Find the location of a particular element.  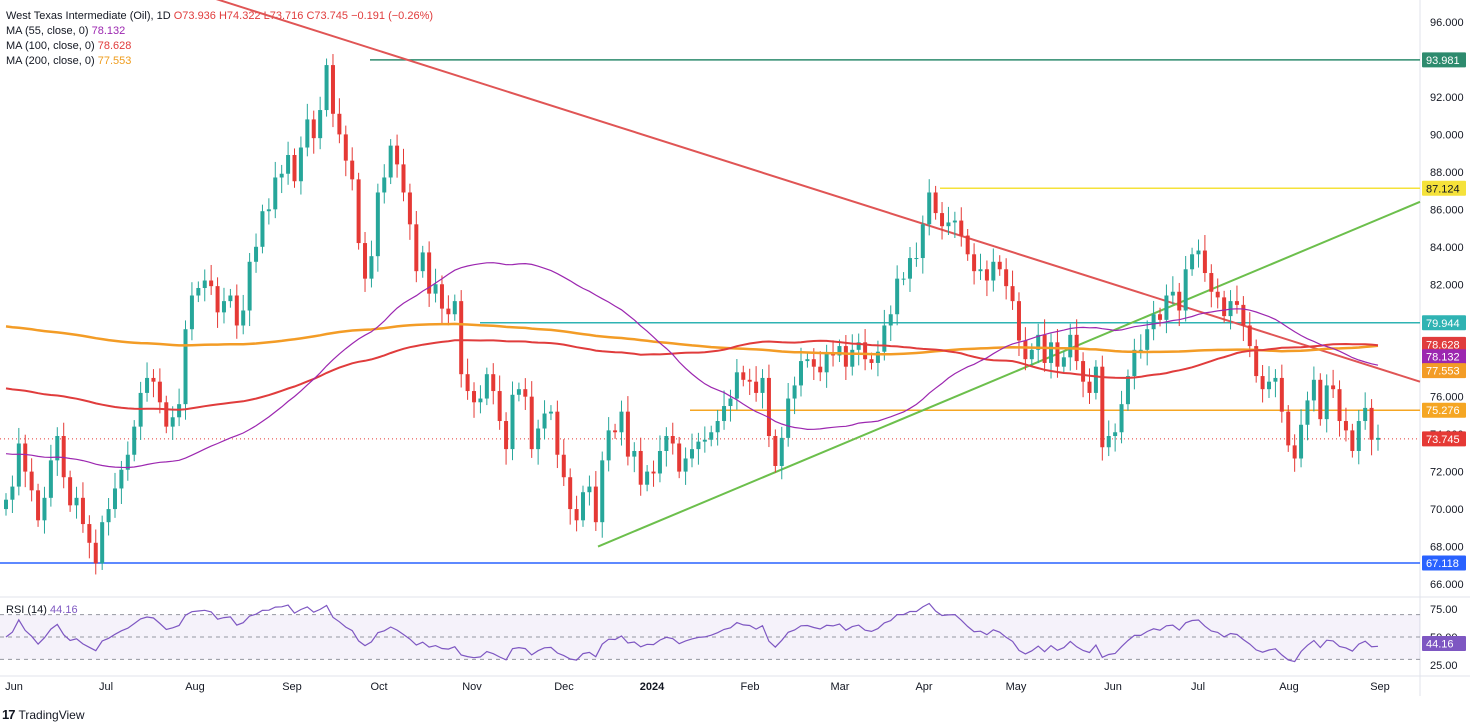

y-tick-label: 88.000 is located at coordinates (1447, 173).